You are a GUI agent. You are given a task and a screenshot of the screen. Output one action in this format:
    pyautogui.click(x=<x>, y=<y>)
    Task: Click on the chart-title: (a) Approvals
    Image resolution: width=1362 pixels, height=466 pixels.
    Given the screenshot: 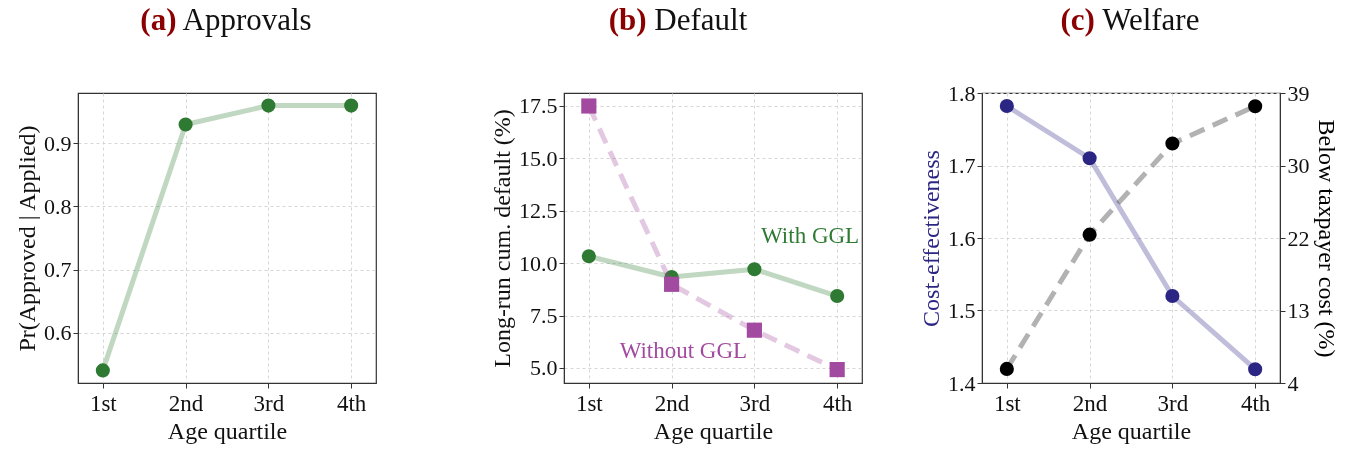 What is the action you would take?
    pyautogui.click(x=226, y=20)
    